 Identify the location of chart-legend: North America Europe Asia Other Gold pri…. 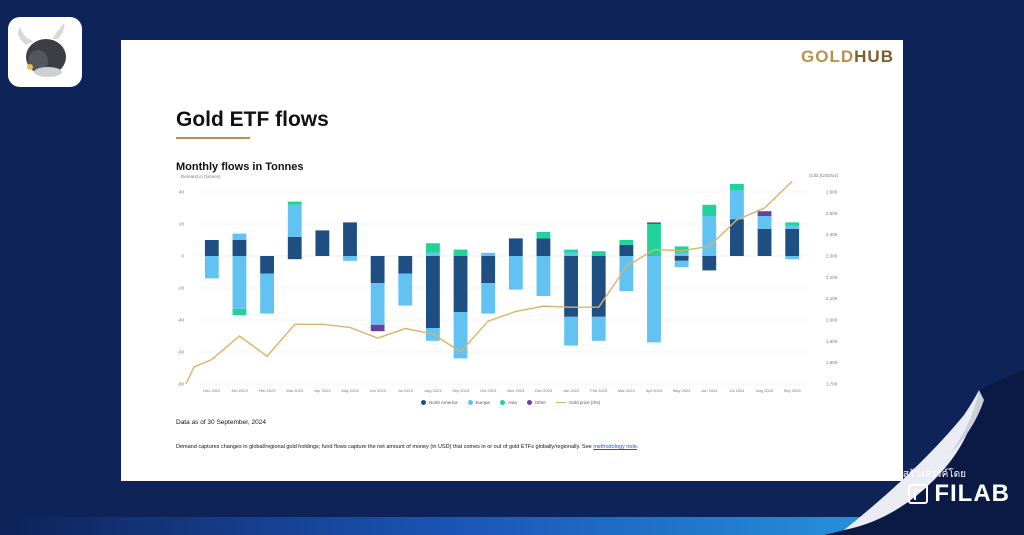
(510, 402).